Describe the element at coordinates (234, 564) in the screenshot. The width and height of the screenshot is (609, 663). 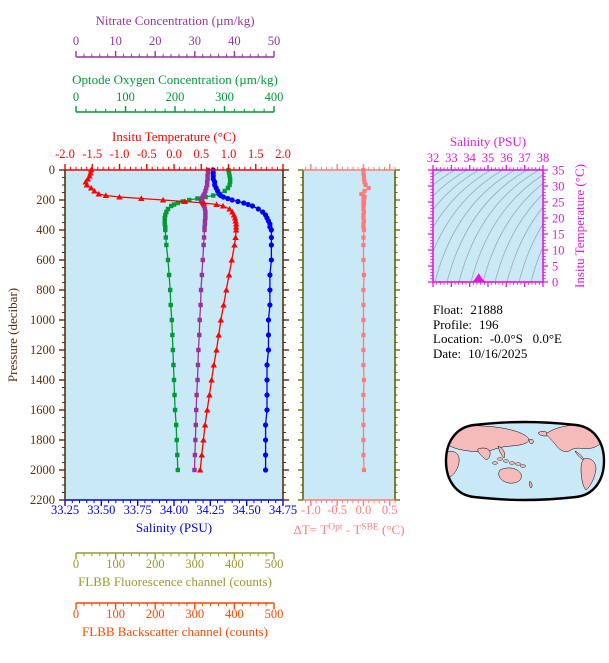
I see `fluorescence-axis-tick-label: 400` at that location.